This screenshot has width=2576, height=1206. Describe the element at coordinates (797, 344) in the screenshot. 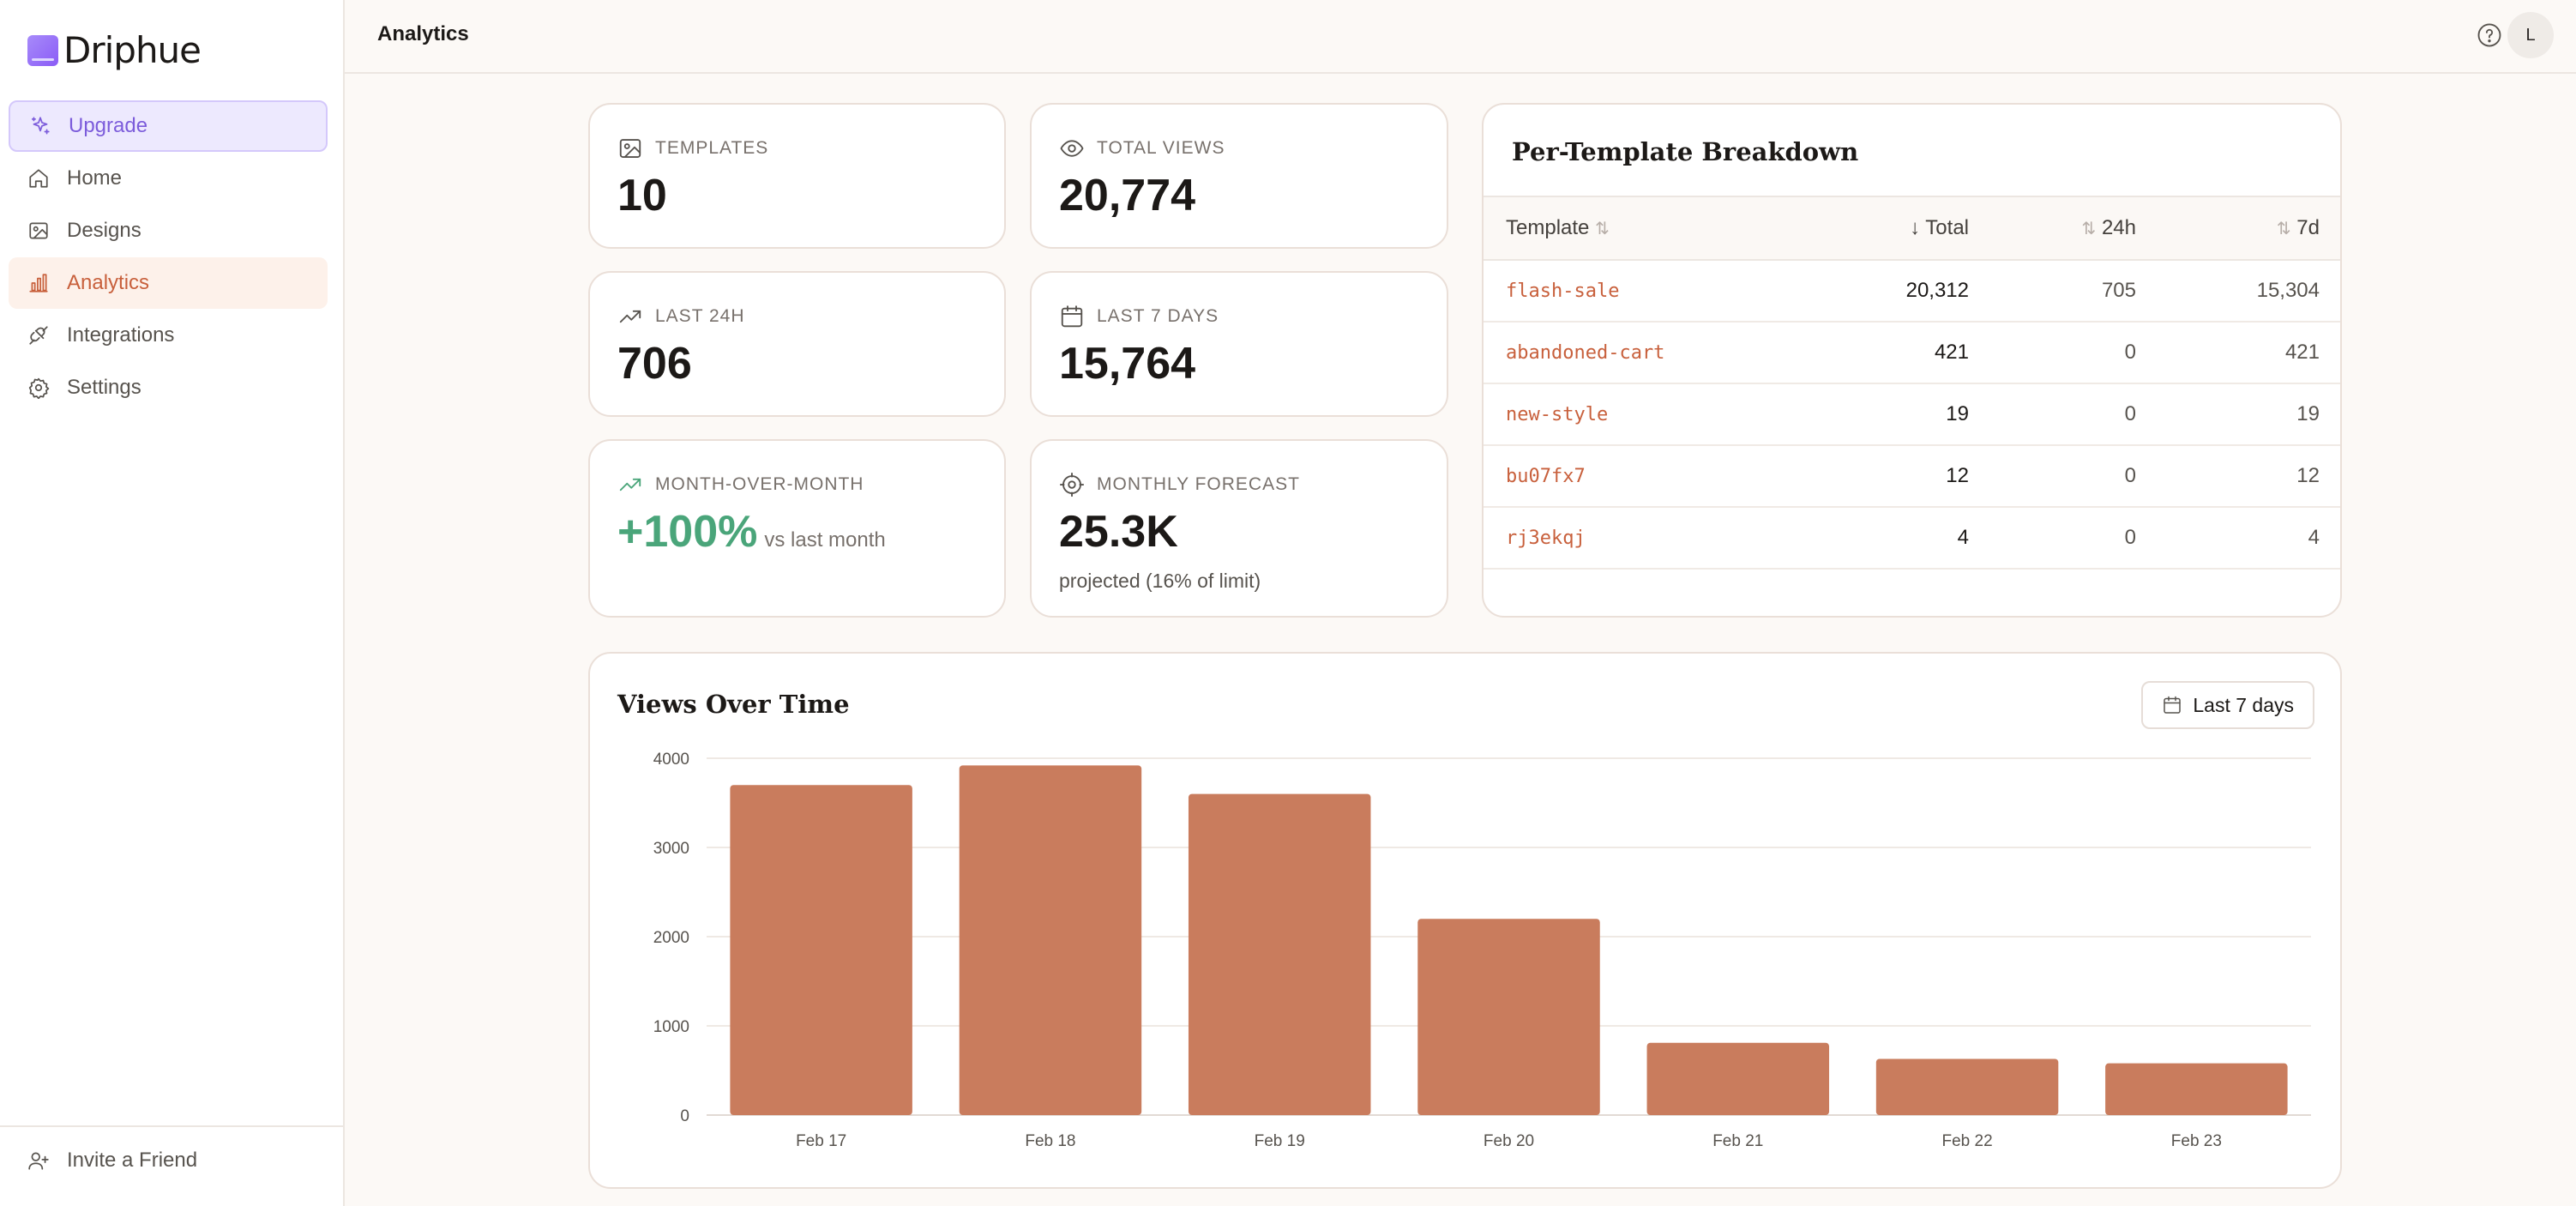

I see `stat-card-last-24h: LAST 24H 706` at that location.